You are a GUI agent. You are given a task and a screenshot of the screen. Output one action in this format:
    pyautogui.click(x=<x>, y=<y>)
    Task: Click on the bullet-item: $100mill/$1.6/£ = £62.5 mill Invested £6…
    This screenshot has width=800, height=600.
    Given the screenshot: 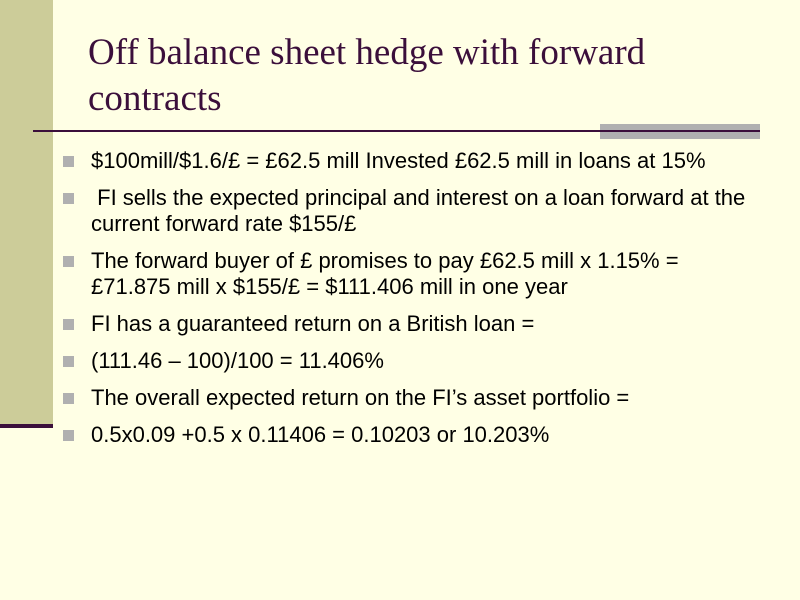 What is the action you would take?
    pyautogui.click(x=412, y=161)
    